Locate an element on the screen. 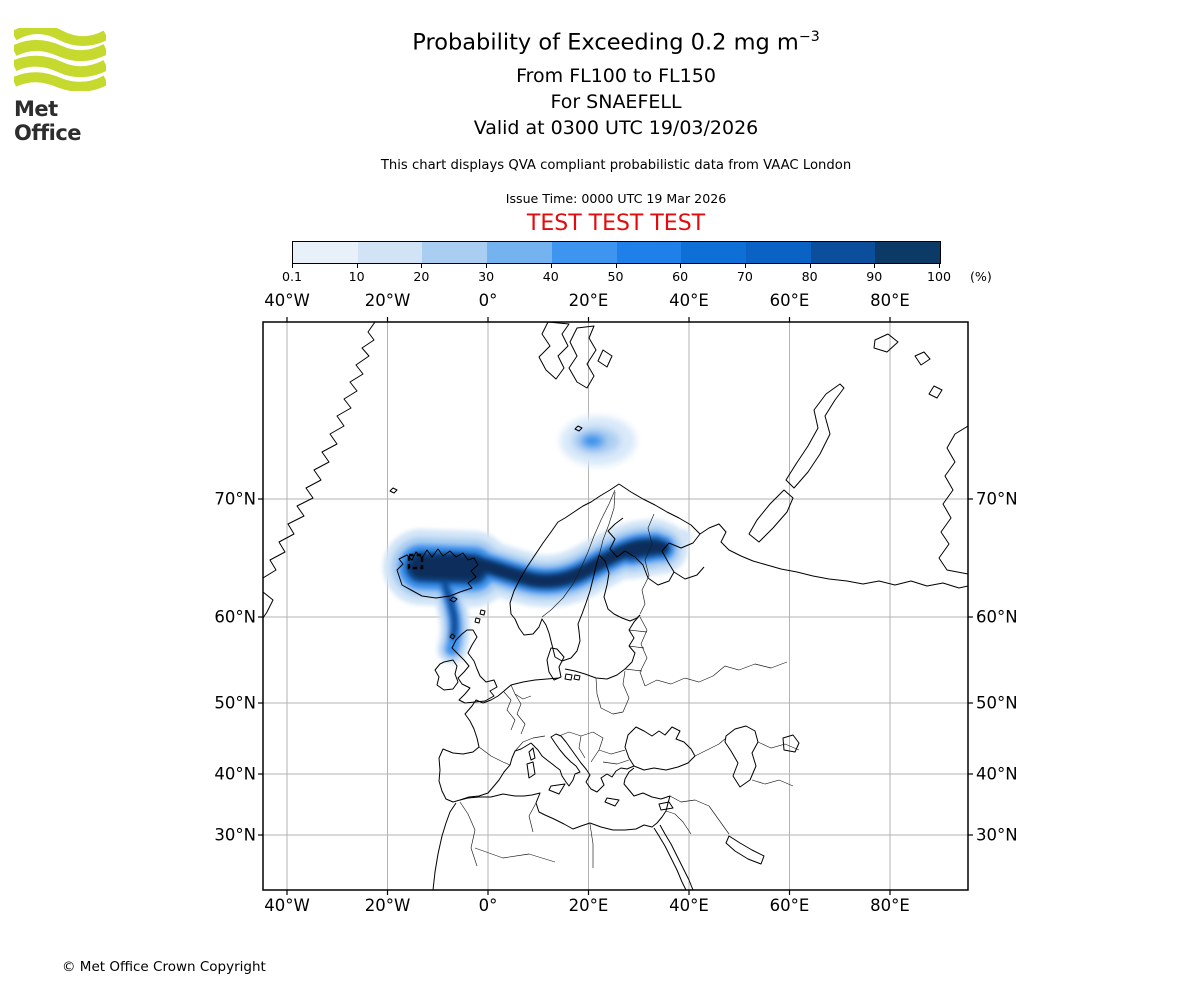 The height and width of the screenshot is (1000, 1200). coast-white-sea is located at coordinates (656, 551).